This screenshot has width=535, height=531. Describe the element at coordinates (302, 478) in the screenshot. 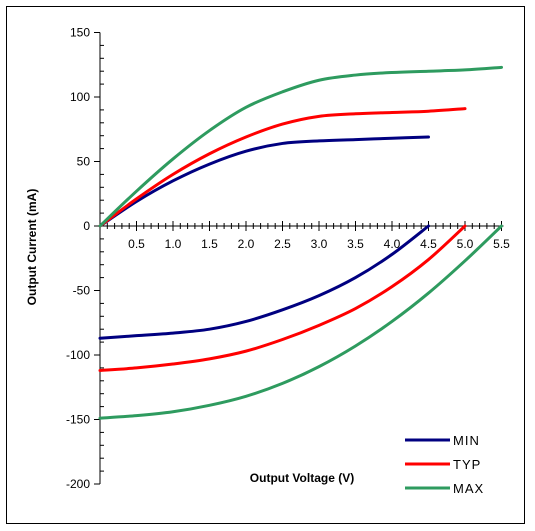

I see `x-axis-title: Output Voltage (V)` at that location.